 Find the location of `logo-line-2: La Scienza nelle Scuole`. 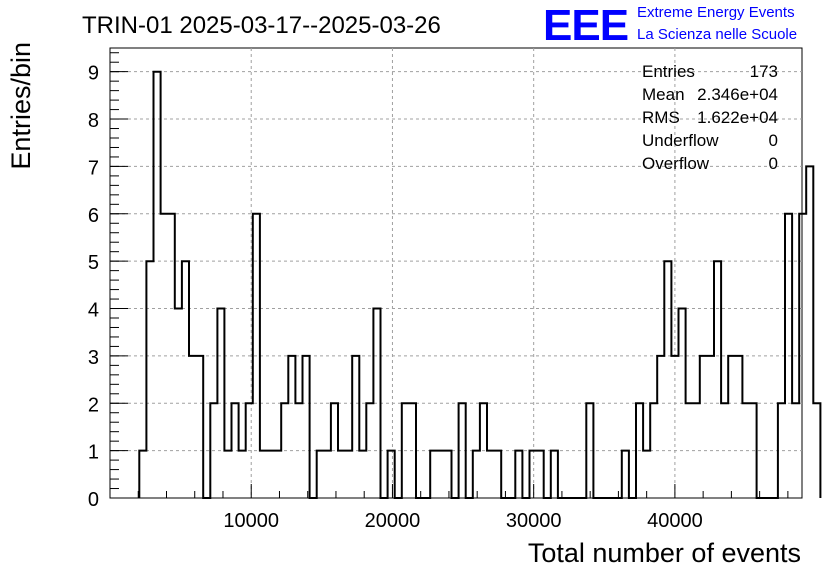

logo-line-2: La Scienza nelle Scuole is located at coordinates (717, 34).